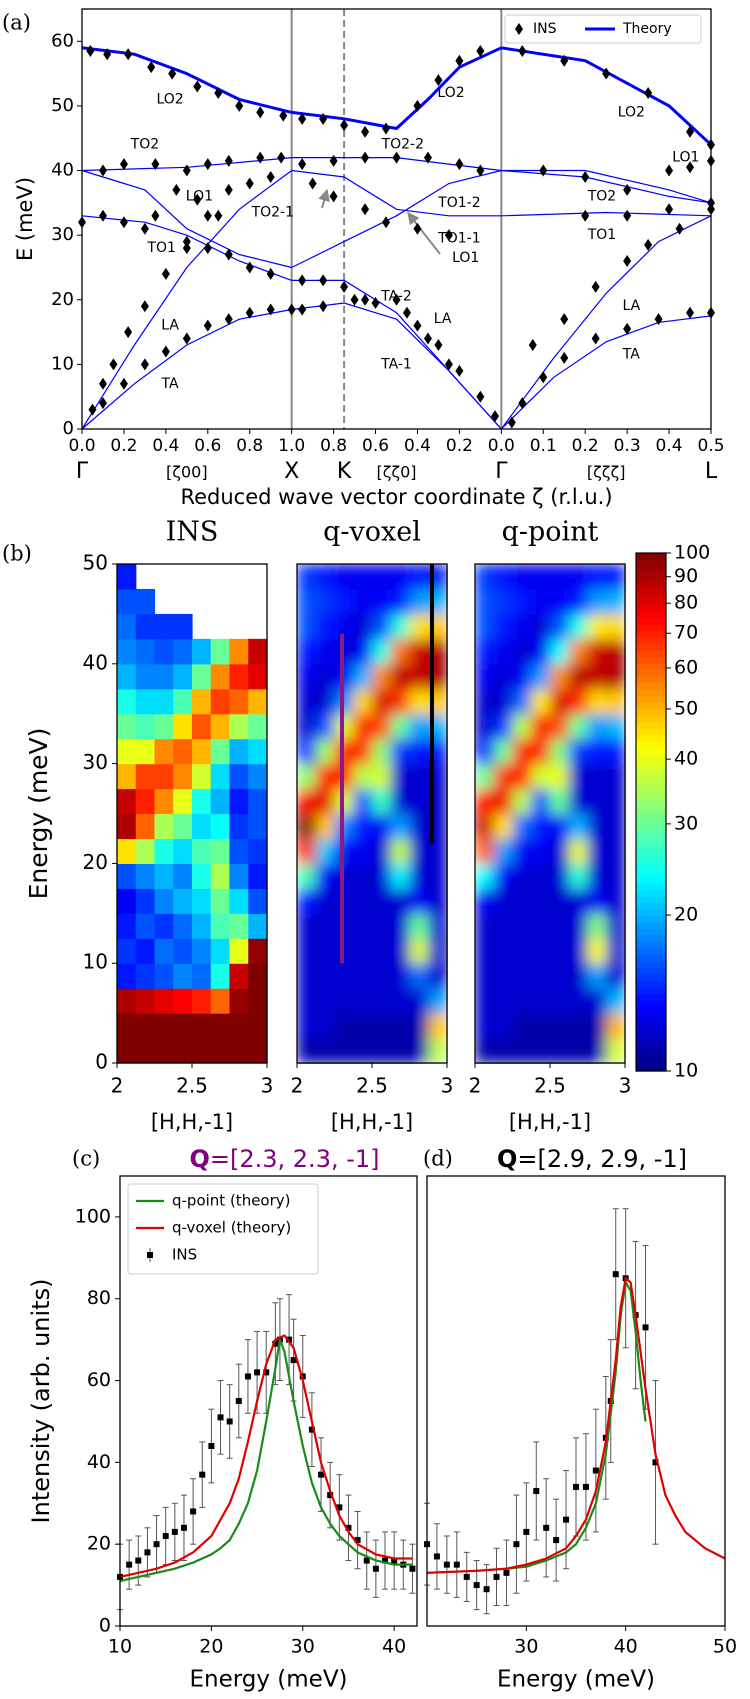 This screenshot has height=1699, width=750. I want to click on panel-title: INS, so click(192, 532).